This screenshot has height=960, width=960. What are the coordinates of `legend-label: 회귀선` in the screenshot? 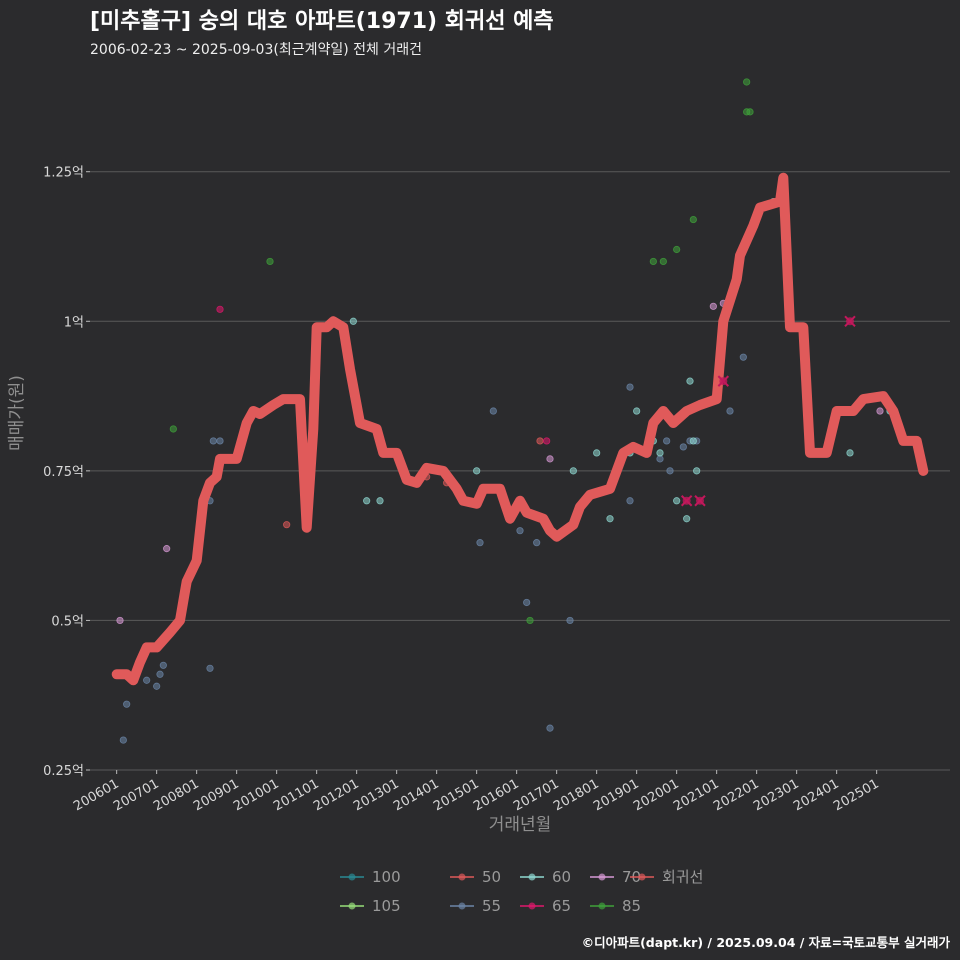 It's located at (682, 877).